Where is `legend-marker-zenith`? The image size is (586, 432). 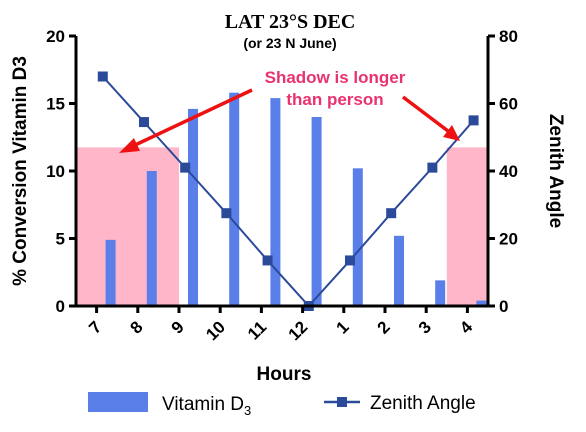 legend-marker-zenith is located at coordinates (342, 402).